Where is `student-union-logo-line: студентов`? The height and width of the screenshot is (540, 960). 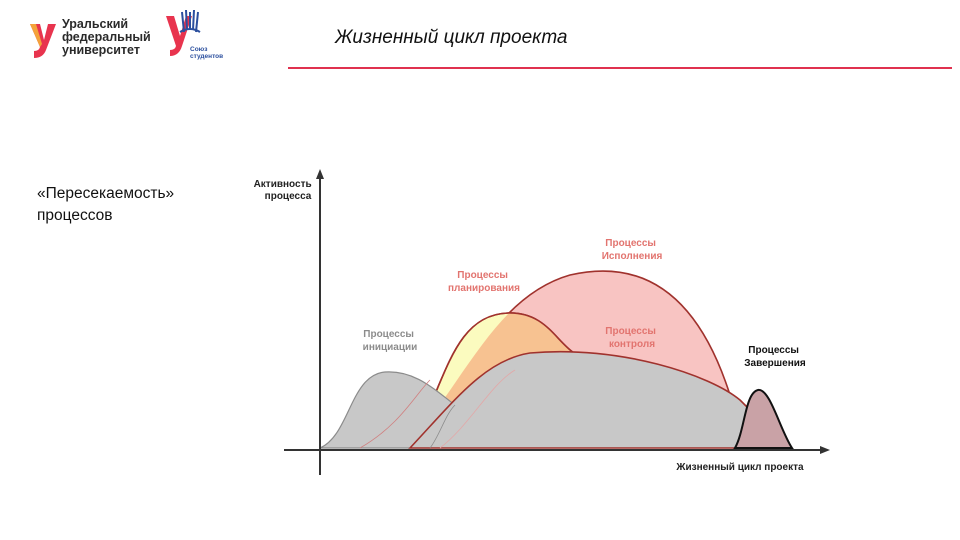 student-union-logo-line: студентов is located at coordinates (207, 56).